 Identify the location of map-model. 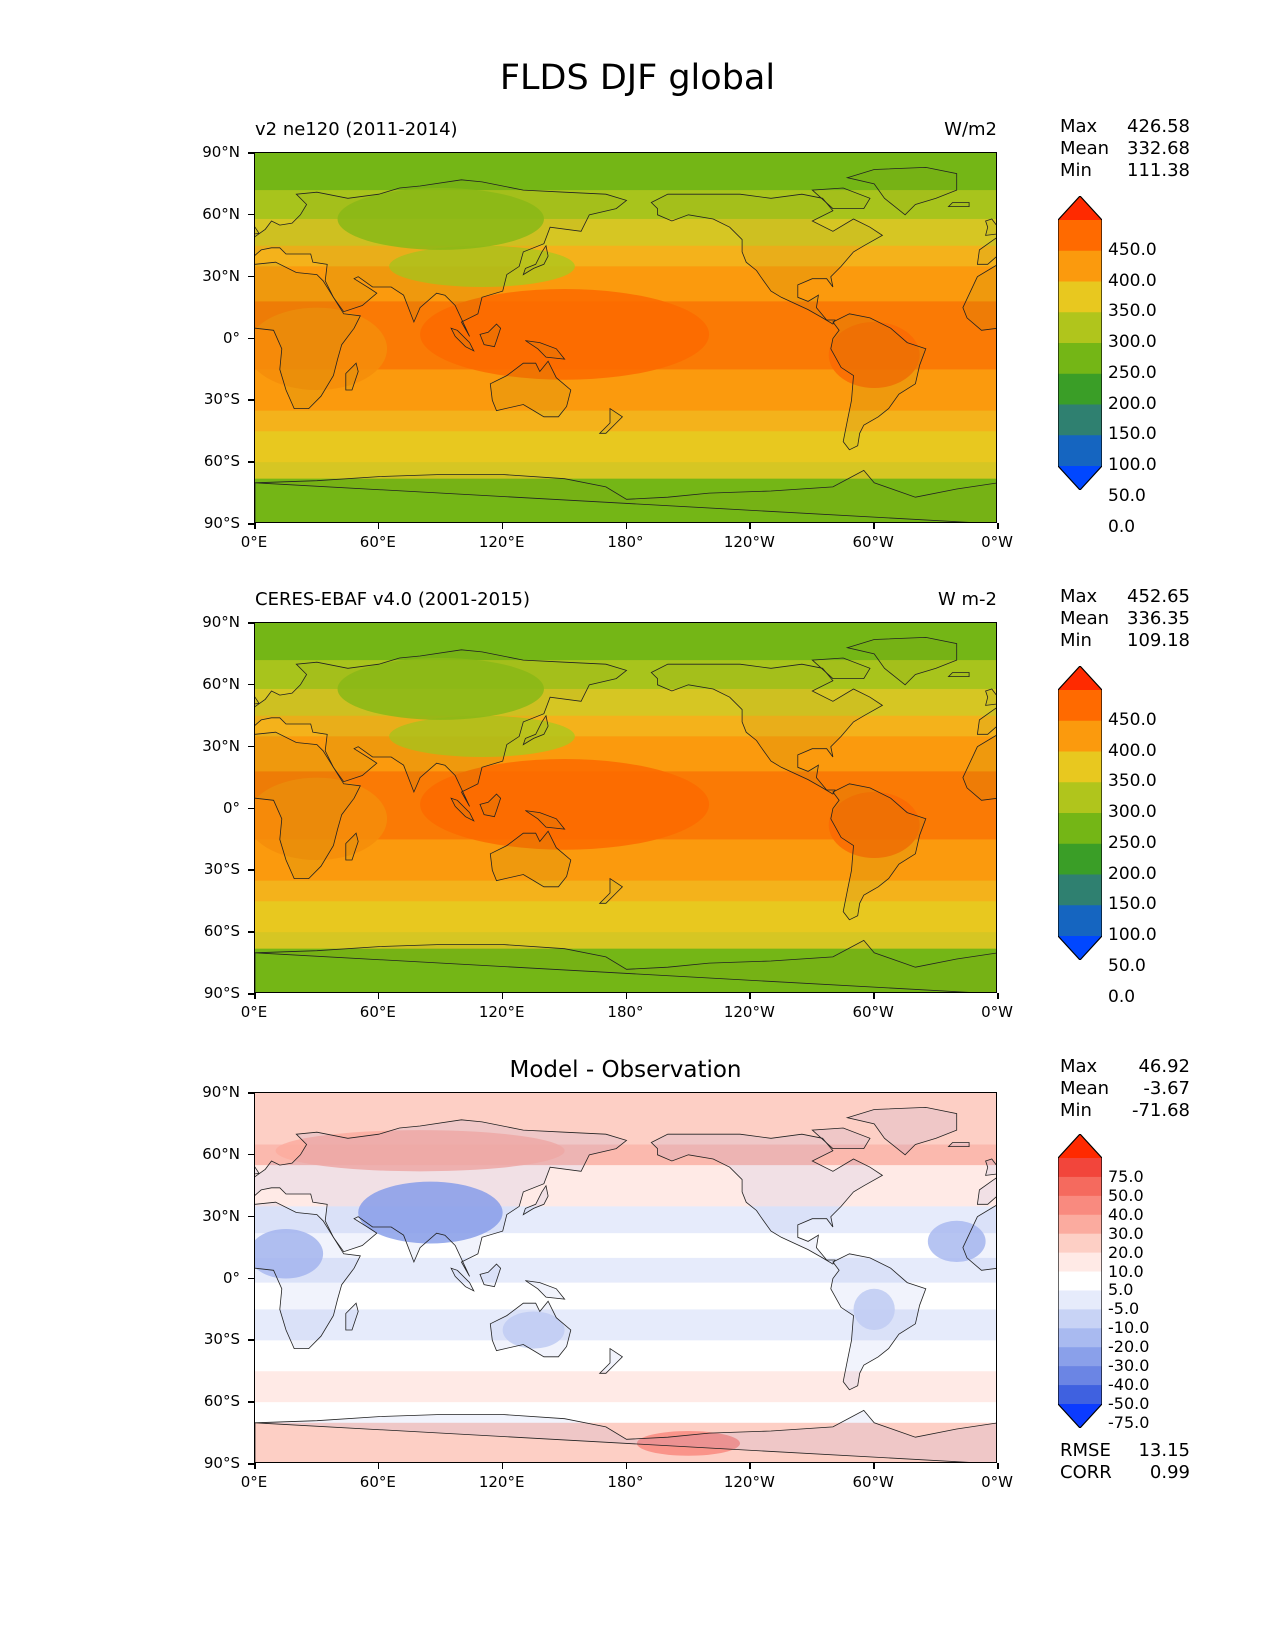
(625, 337).